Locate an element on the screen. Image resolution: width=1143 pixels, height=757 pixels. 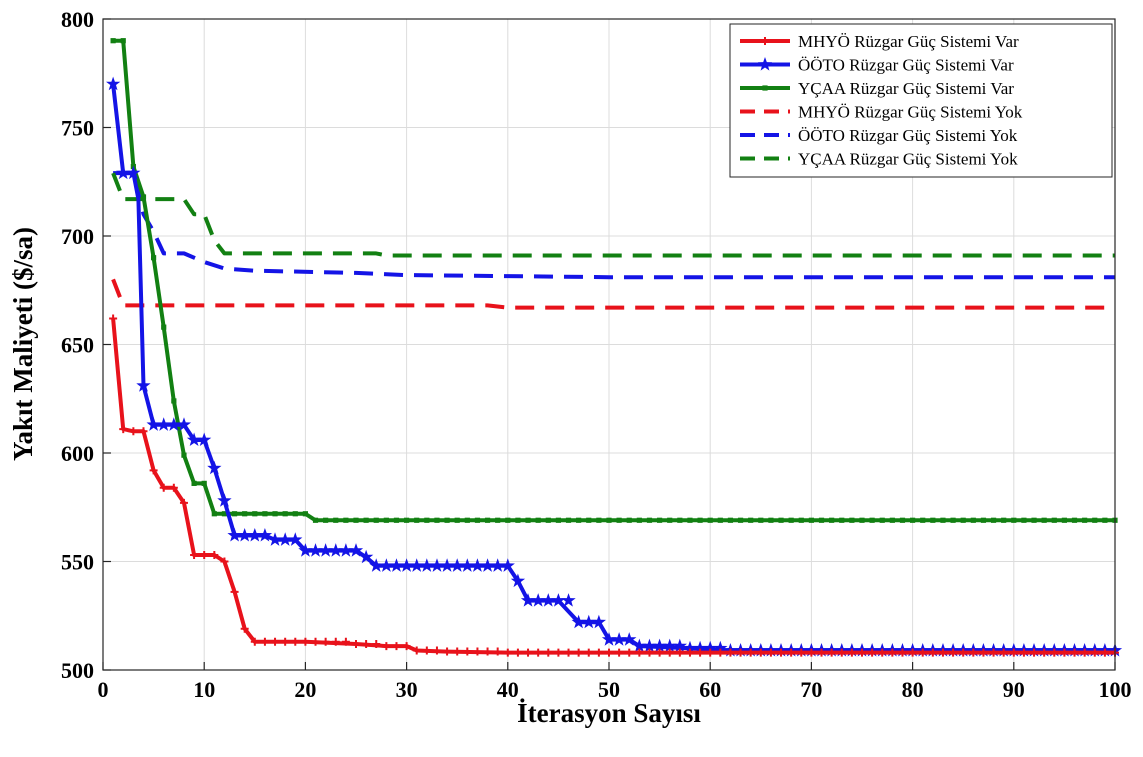
x-tick-label: 90 is located at coordinates (1014, 689).